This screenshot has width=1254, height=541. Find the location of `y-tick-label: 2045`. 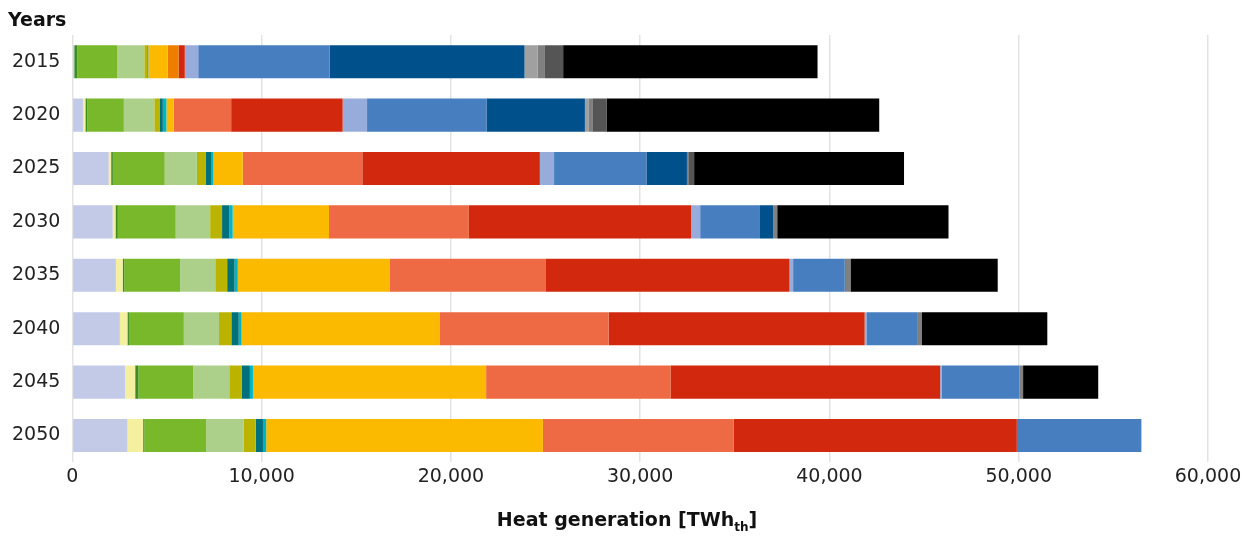

y-tick-label: 2045 is located at coordinates (36, 380).